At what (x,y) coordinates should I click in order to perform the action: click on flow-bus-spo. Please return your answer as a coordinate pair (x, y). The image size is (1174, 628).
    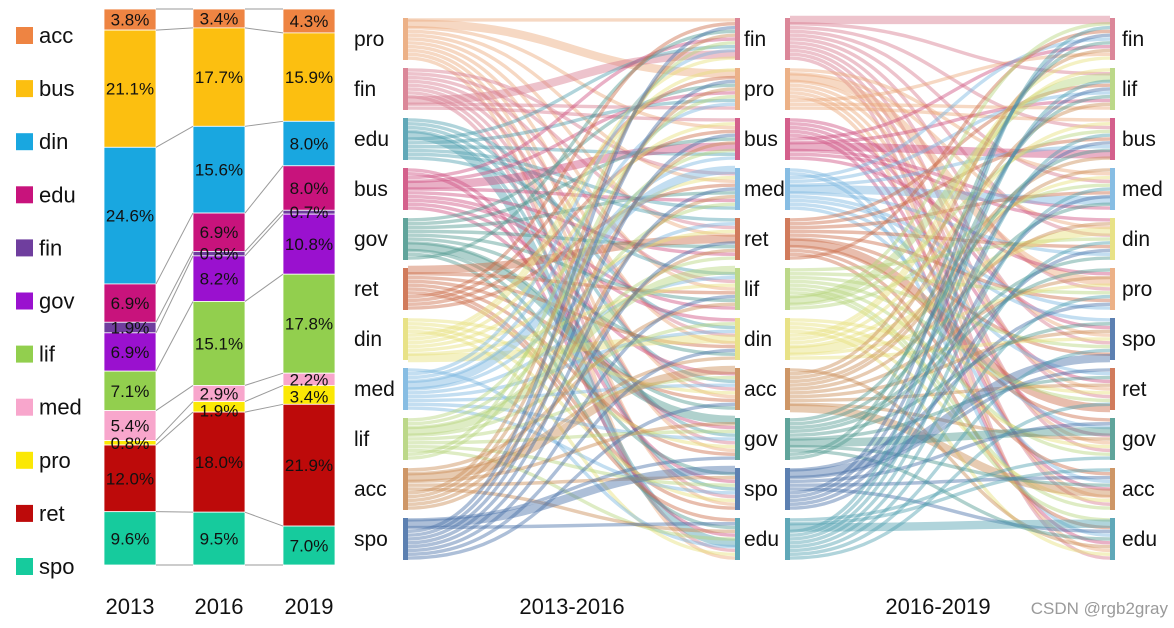
    Looking at the image, I should click on (571, 326).